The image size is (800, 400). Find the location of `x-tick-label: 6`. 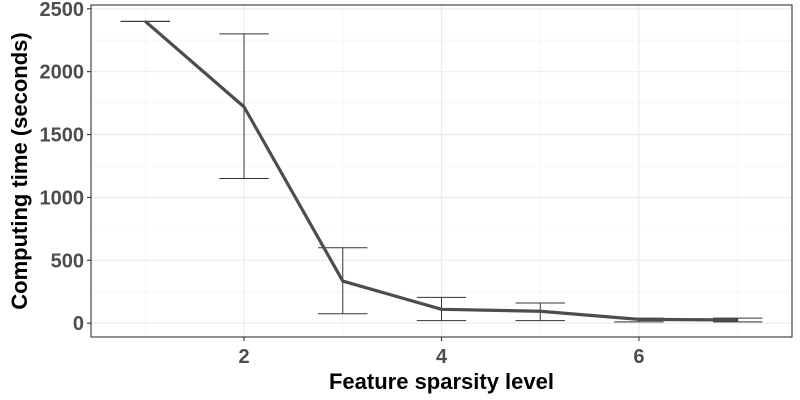

x-tick-label: 6 is located at coordinates (638, 357).